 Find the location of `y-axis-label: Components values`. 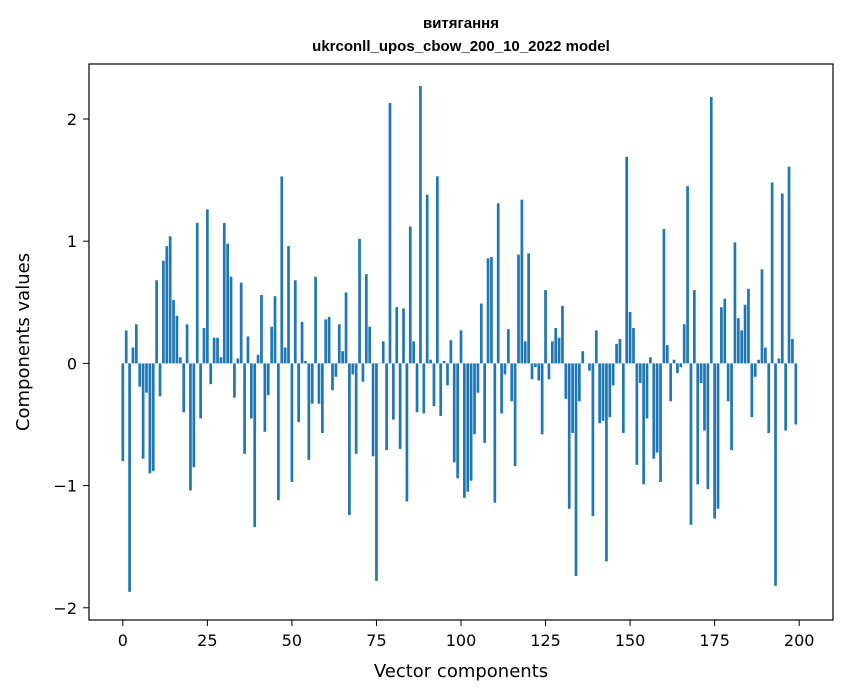

y-axis-label: Components values is located at coordinates (23, 342).